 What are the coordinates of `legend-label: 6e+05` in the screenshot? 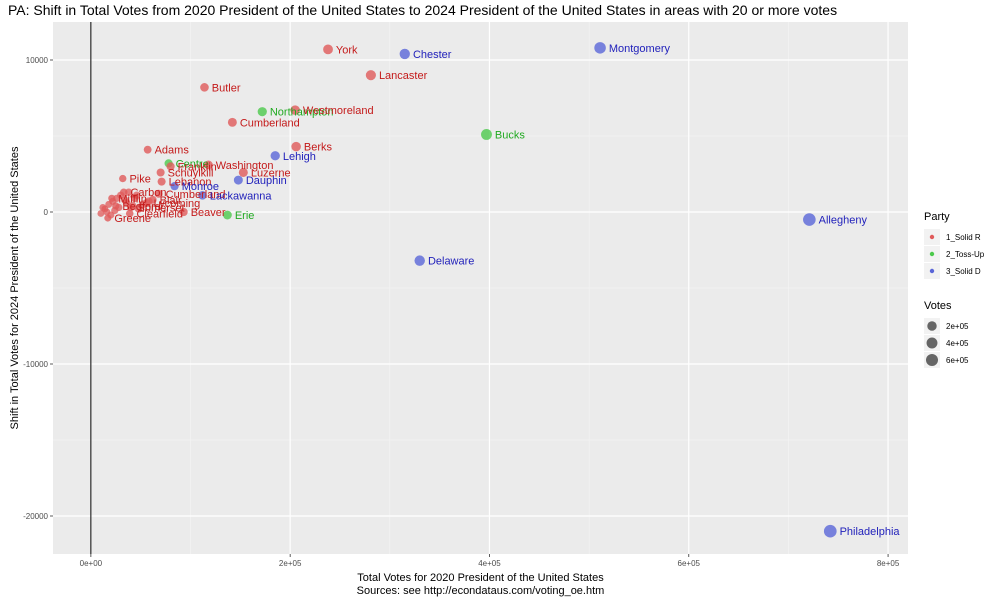 It's located at (957, 360).